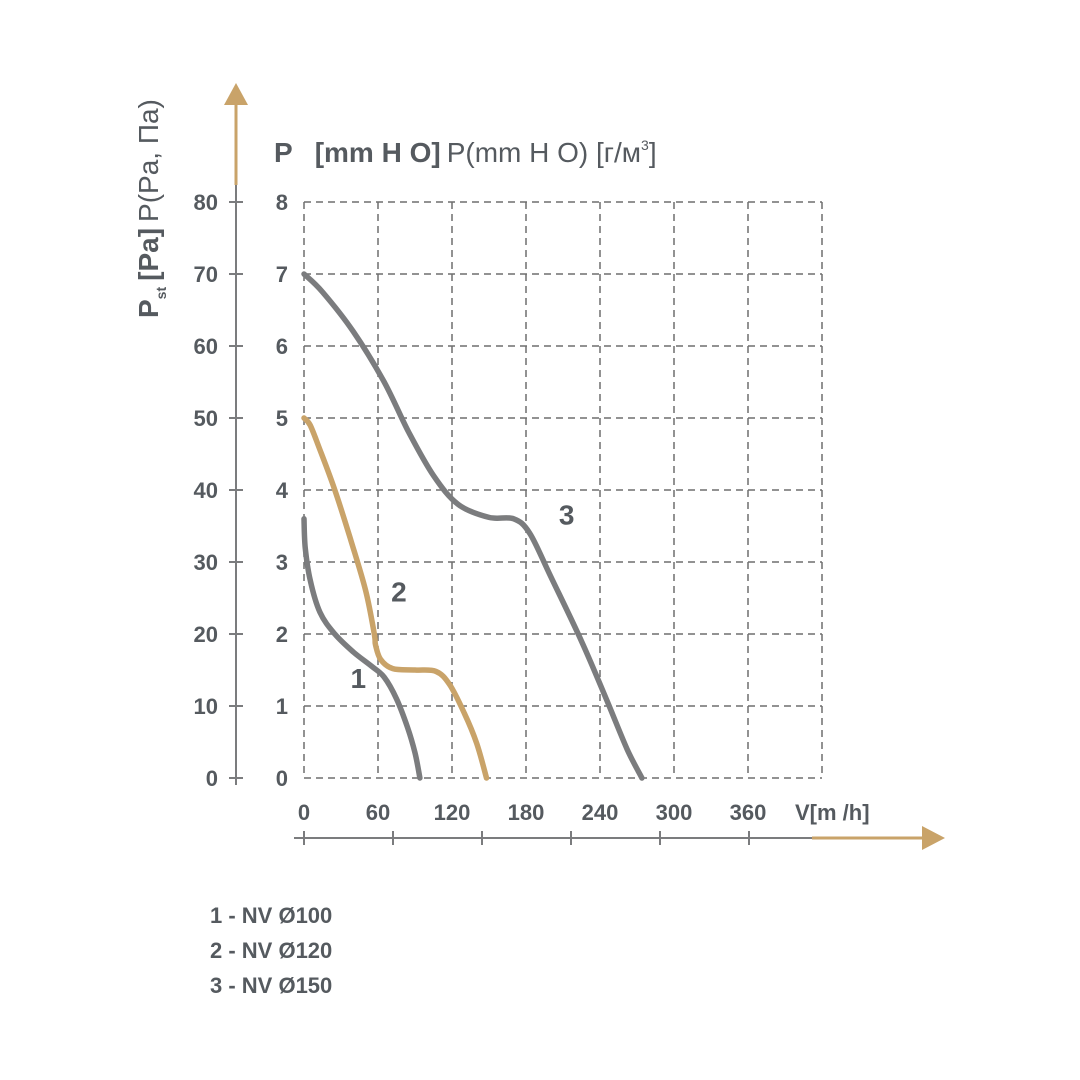  I want to click on y-tick-label-mm: 3, so click(282, 562).